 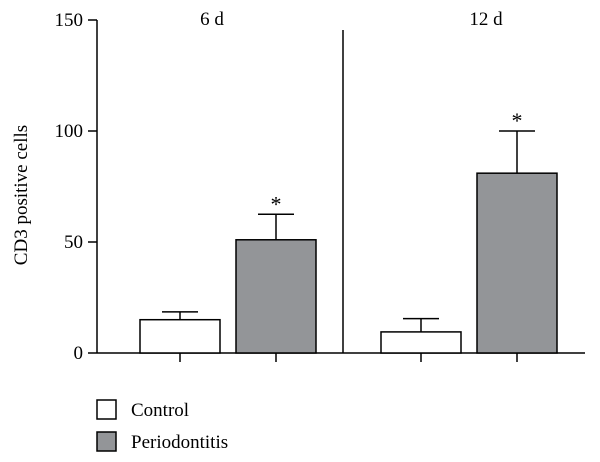 What do you see at coordinates (76, 187) in the screenshot?
I see `y-axis: 0 50 100 150` at bounding box center [76, 187].